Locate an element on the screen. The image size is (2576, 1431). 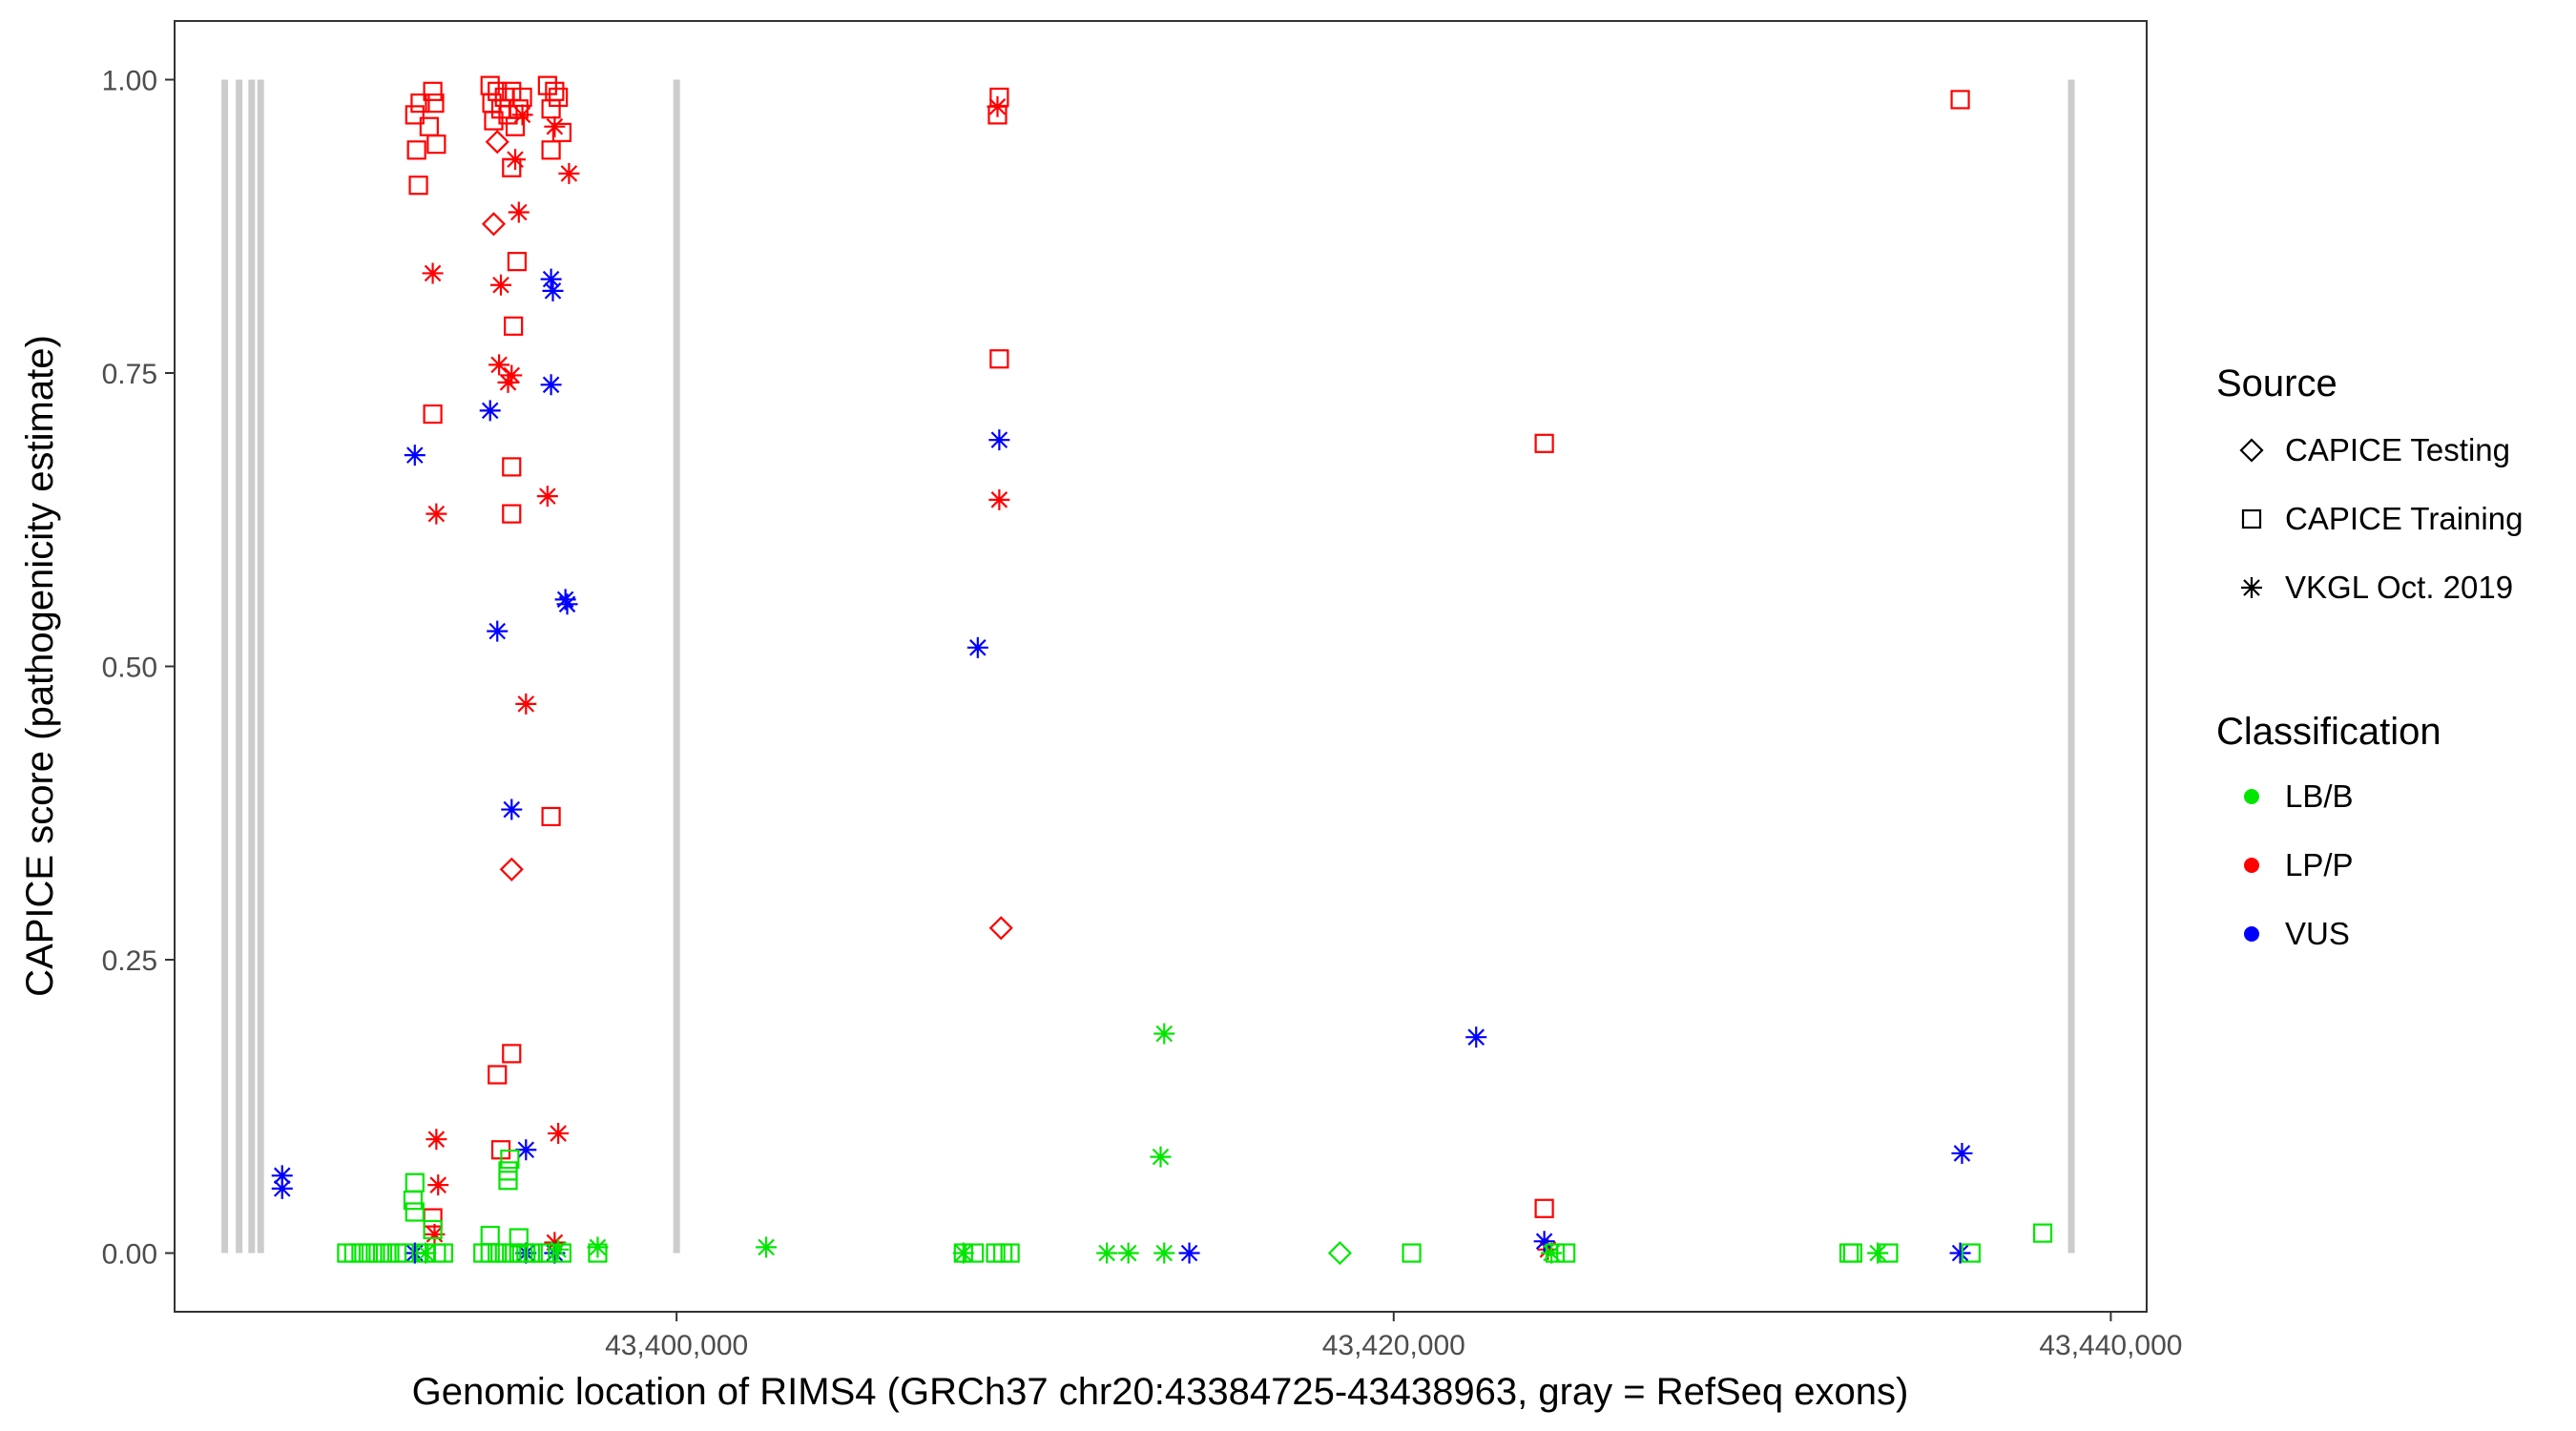
legend-source-item: CAPICE Testing is located at coordinates (2374, 449).